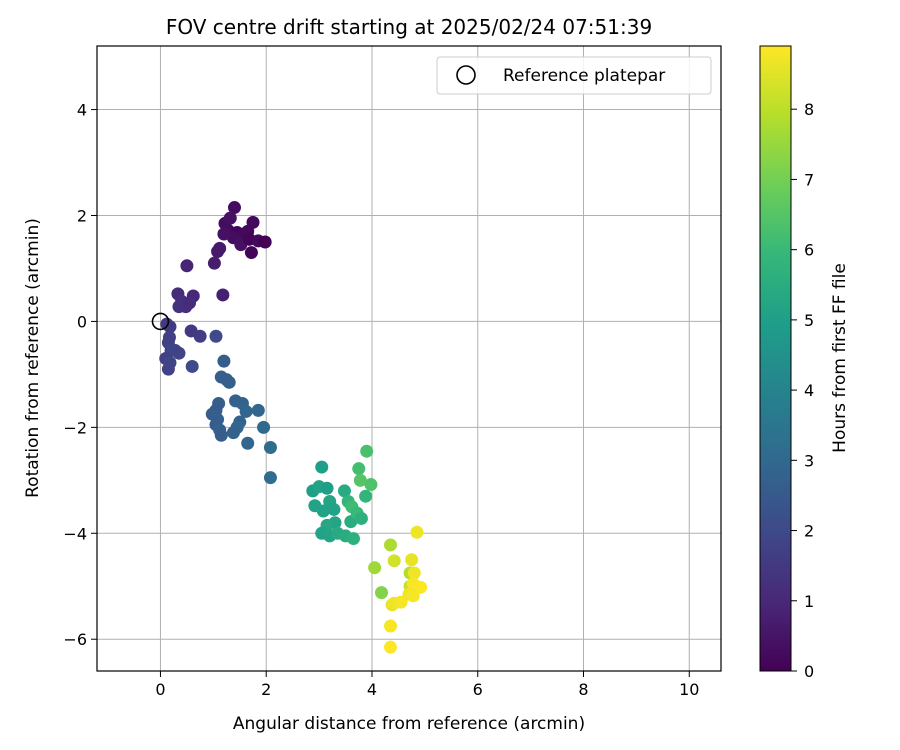  Describe the element at coordinates (75, 427) in the screenshot. I see `y-tick-label: −2` at that location.